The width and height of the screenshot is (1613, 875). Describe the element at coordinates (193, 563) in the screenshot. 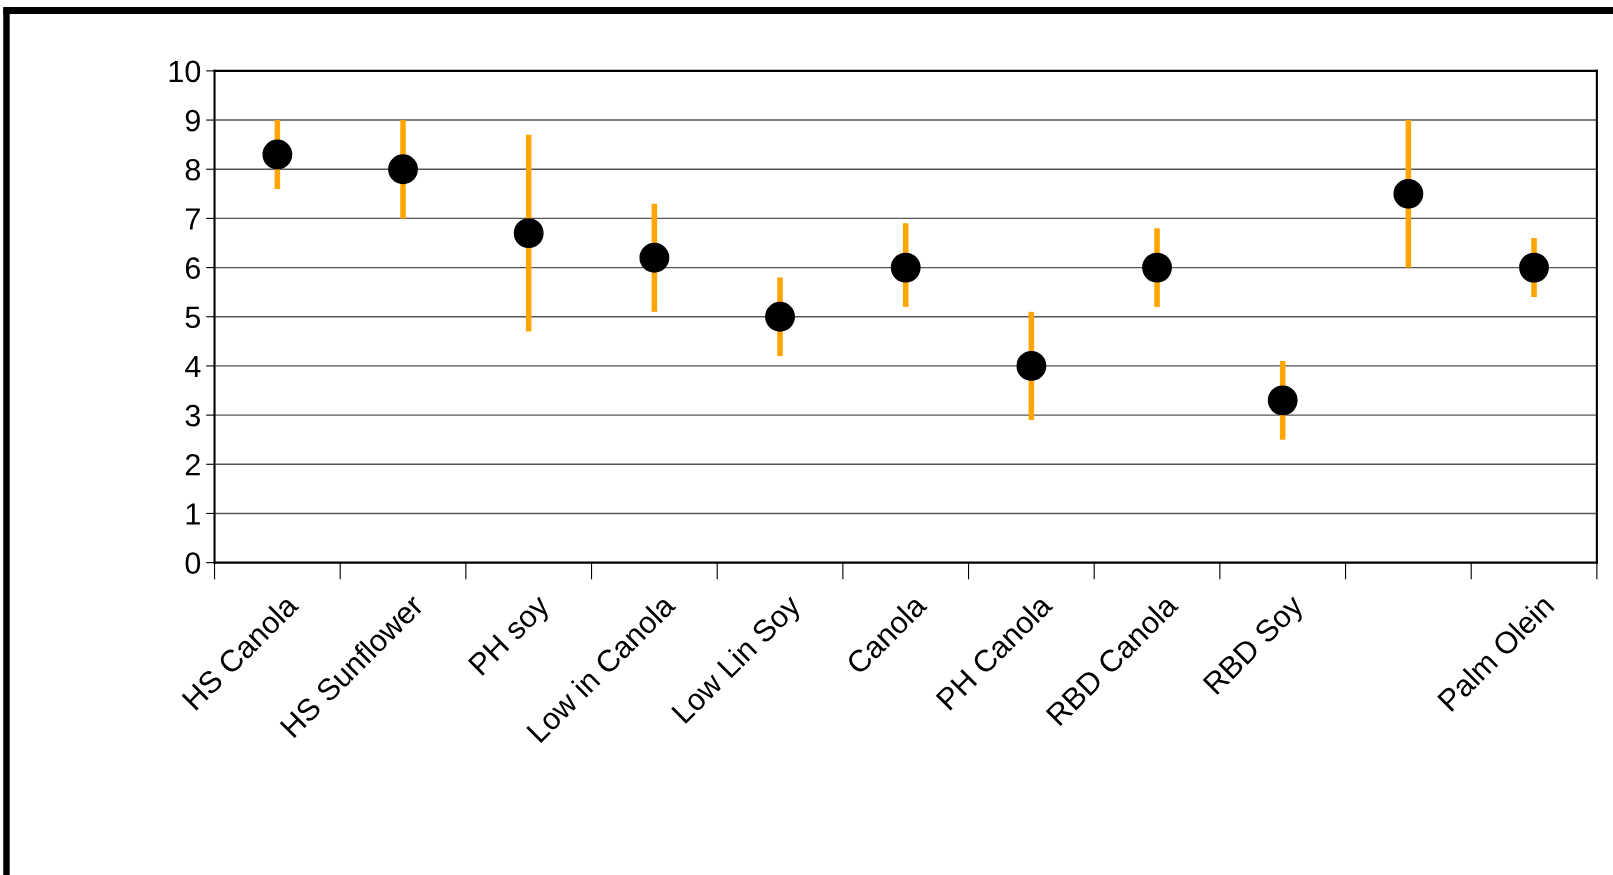

I see `y-tick-label: 0` at that location.